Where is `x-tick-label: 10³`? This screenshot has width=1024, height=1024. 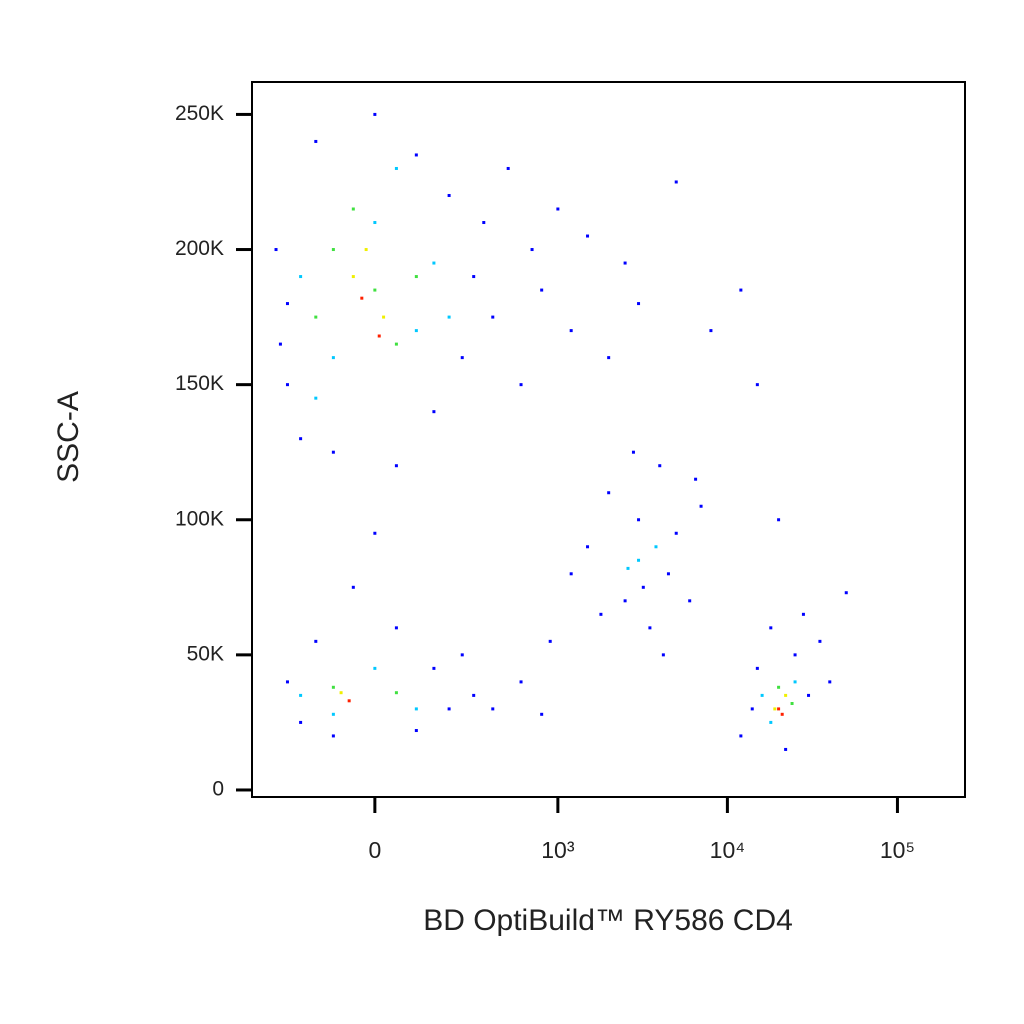
x-tick-label: 10³ is located at coordinates (558, 850).